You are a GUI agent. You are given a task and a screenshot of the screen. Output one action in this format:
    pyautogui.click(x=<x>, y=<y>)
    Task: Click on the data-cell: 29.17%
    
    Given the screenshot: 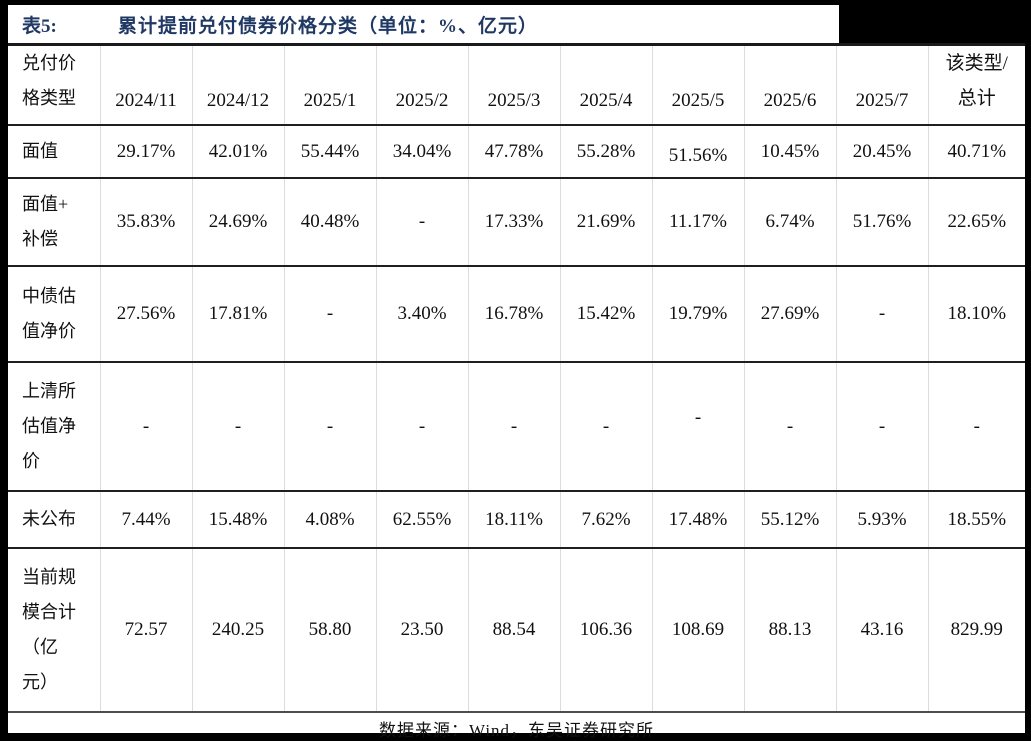 What is the action you would take?
    pyautogui.click(x=145, y=151)
    